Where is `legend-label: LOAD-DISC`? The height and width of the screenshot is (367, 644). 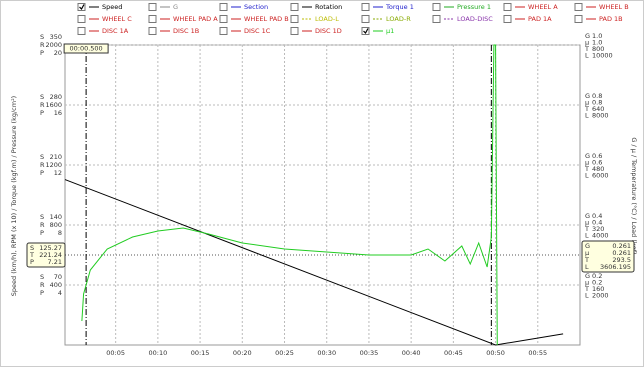
legend-label: LOAD-DISC is located at coordinates (475, 19).